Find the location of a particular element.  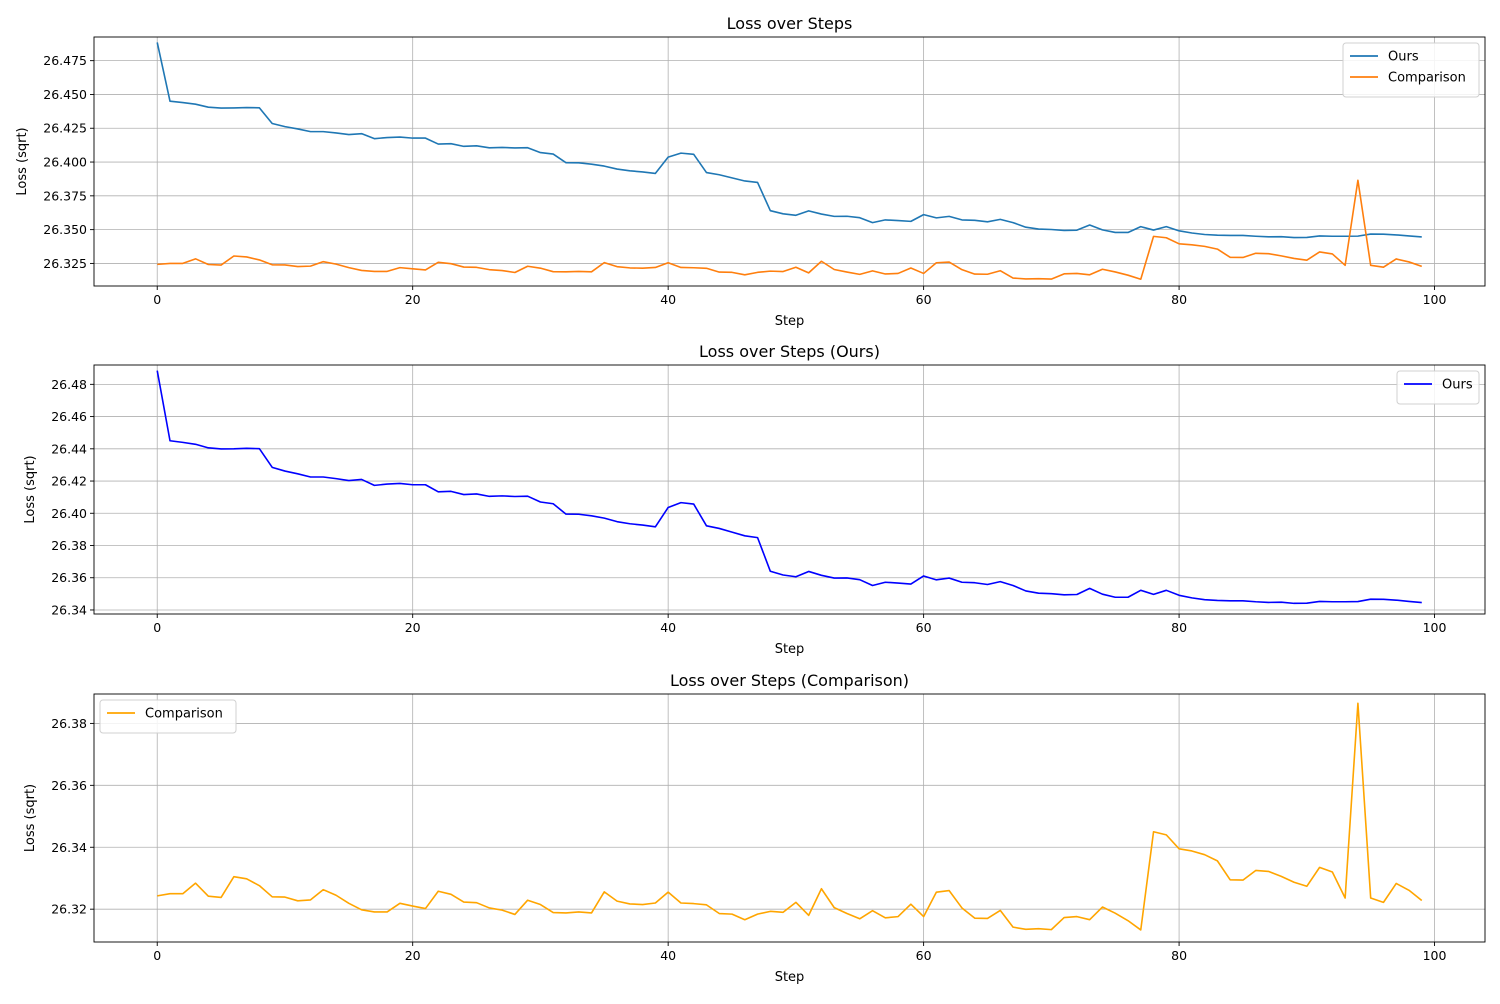

legend: Comparison is located at coordinates (168, 716).